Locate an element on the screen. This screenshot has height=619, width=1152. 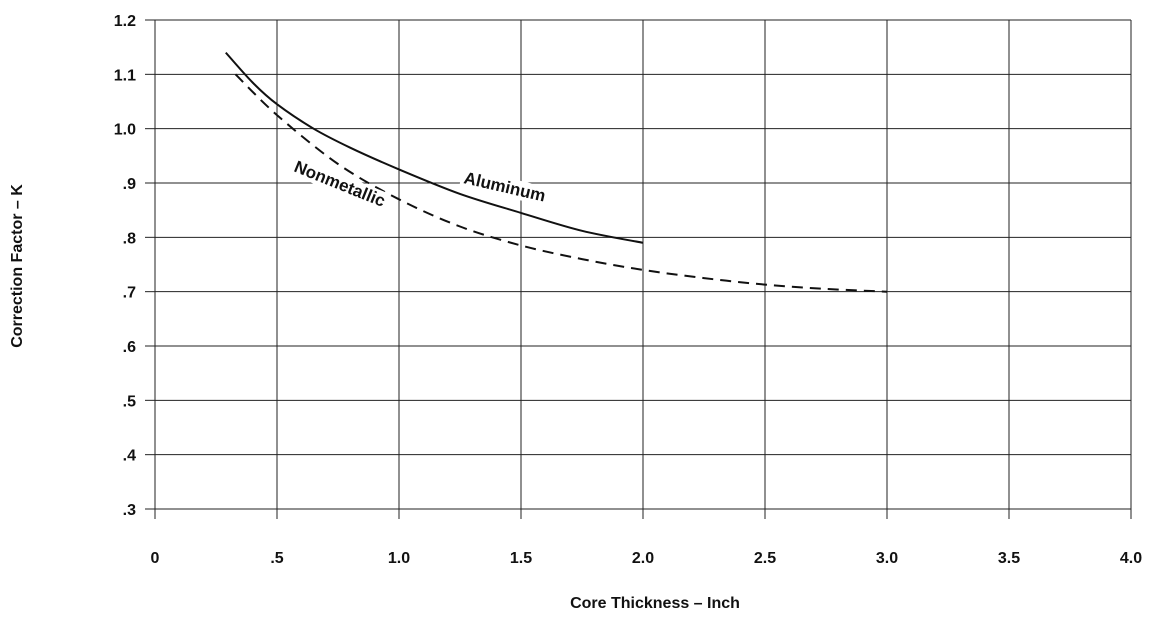
series-label-aluminum: Aluminum is located at coordinates (504, 186).